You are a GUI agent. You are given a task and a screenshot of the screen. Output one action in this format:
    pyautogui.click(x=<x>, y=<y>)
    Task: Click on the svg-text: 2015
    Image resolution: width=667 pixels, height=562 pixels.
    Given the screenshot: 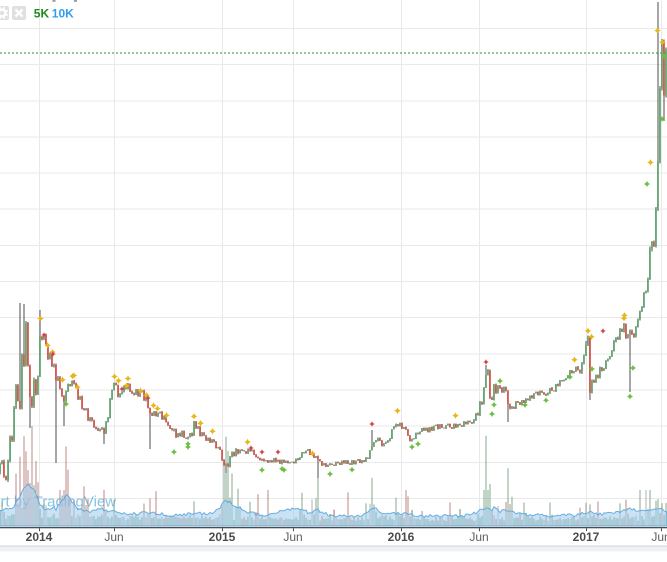 What is the action you would take?
    pyautogui.click(x=222, y=537)
    